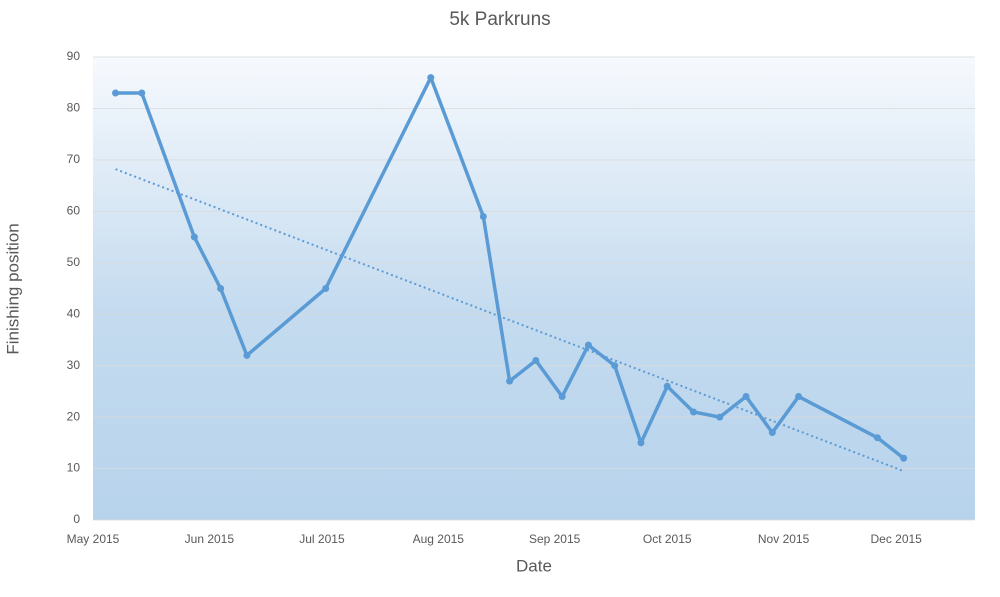  What do you see at coordinates (667, 539) in the screenshot?
I see `x-tick-label: Oct 2015` at bounding box center [667, 539].